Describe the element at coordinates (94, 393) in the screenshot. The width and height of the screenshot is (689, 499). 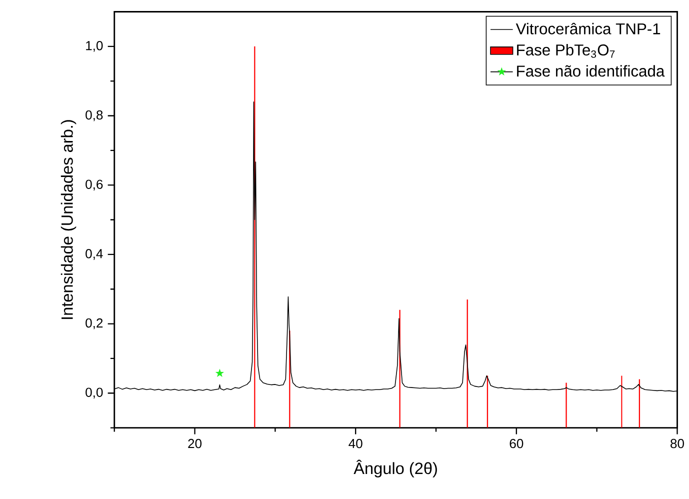
I see `y-tick-label: 0,0` at that location.